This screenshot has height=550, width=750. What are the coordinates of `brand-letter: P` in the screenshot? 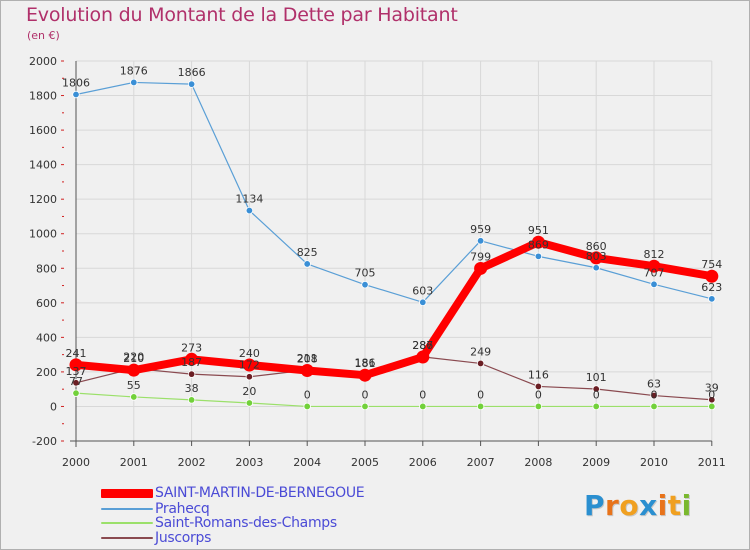 It's located at (595, 505).